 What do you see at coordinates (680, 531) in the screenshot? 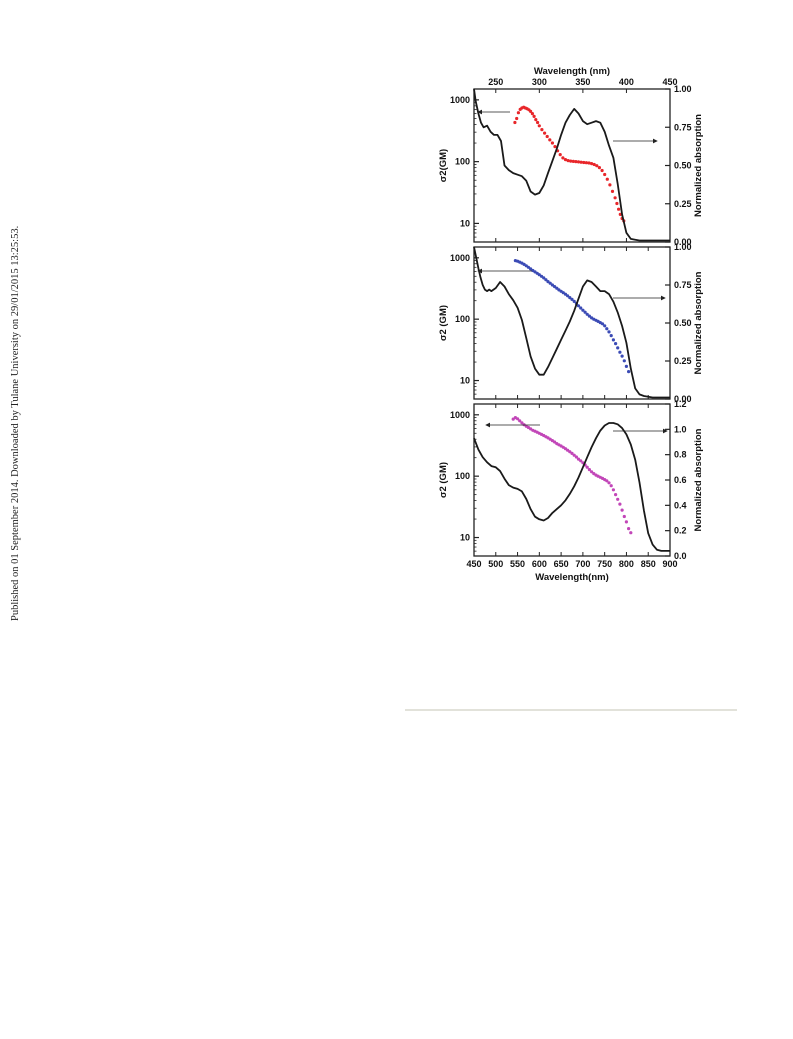
I see `right-tick-label: 0.2` at bounding box center [680, 531].